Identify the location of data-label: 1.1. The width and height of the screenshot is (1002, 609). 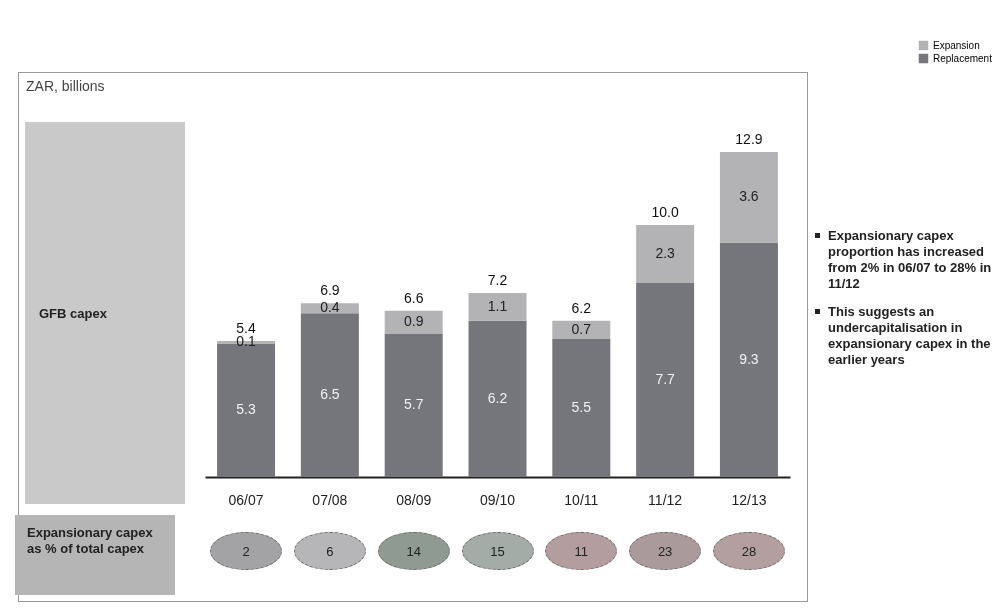
(497, 305).